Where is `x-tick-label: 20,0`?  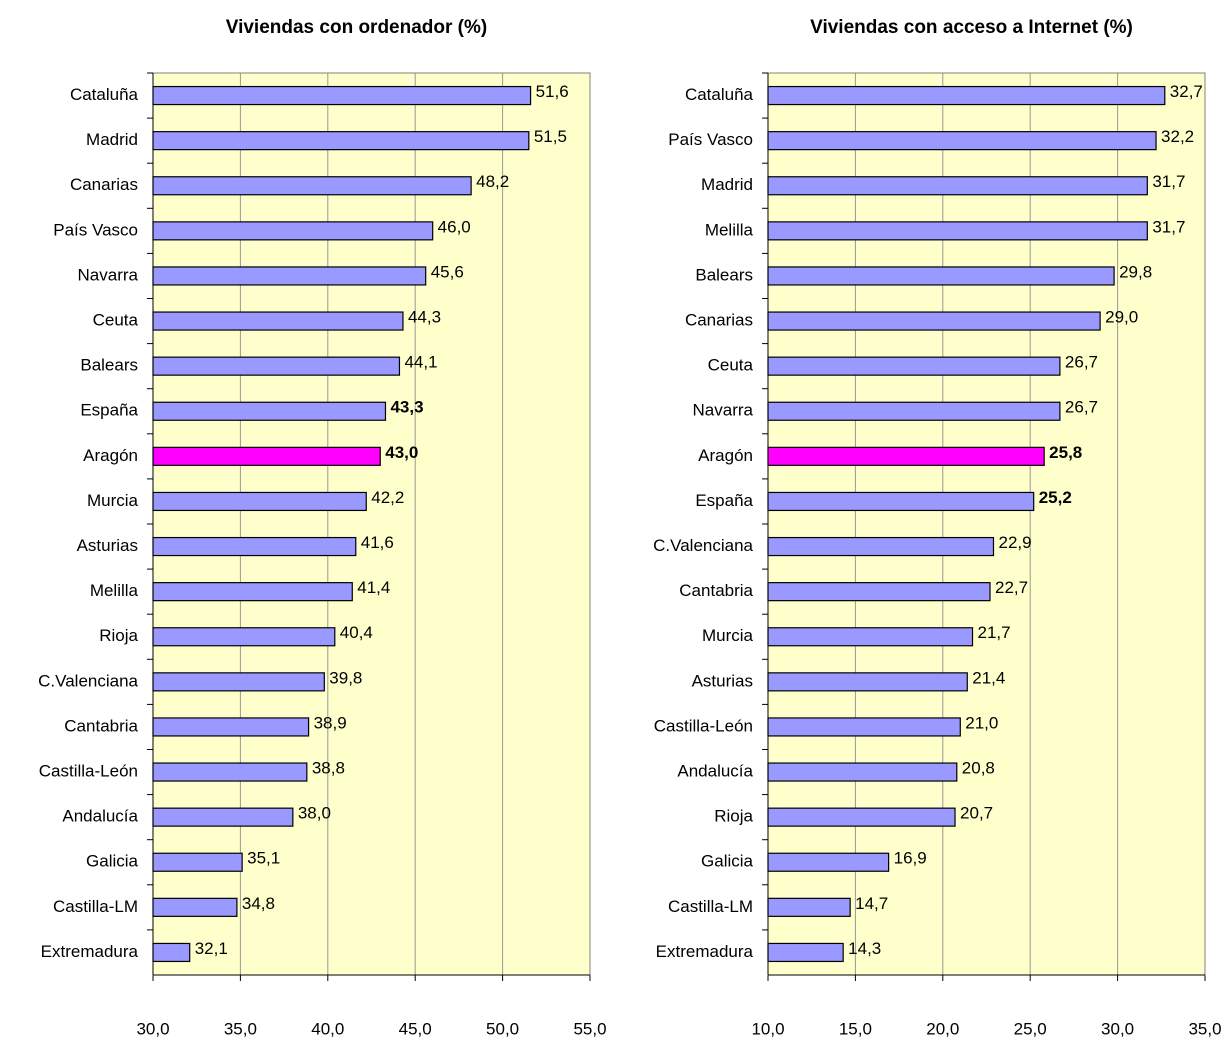
x-tick-label: 20,0 is located at coordinates (942, 1028).